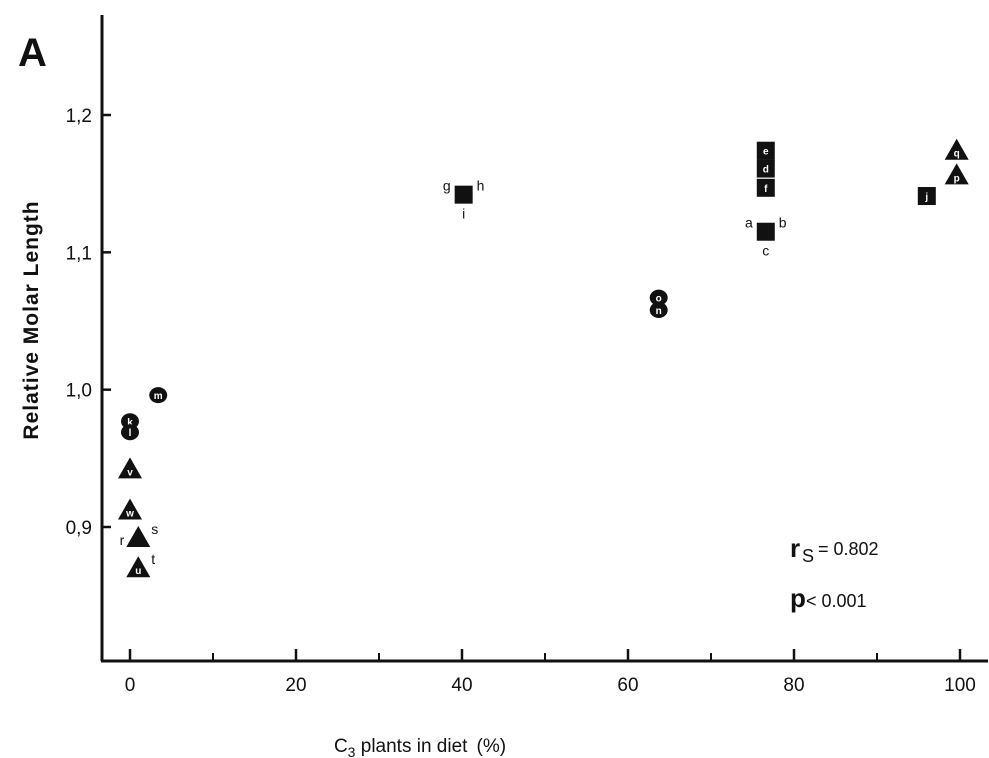 The height and width of the screenshot is (758, 989). What do you see at coordinates (122, 540) in the screenshot?
I see `point-annotation: r` at bounding box center [122, 540].